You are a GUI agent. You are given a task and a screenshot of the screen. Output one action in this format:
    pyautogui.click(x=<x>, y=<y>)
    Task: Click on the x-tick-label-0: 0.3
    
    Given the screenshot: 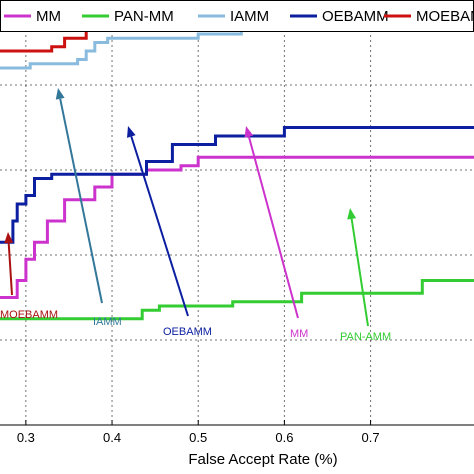 What is the action you would take?
    pyautogui.click(x=26, y=437)
    